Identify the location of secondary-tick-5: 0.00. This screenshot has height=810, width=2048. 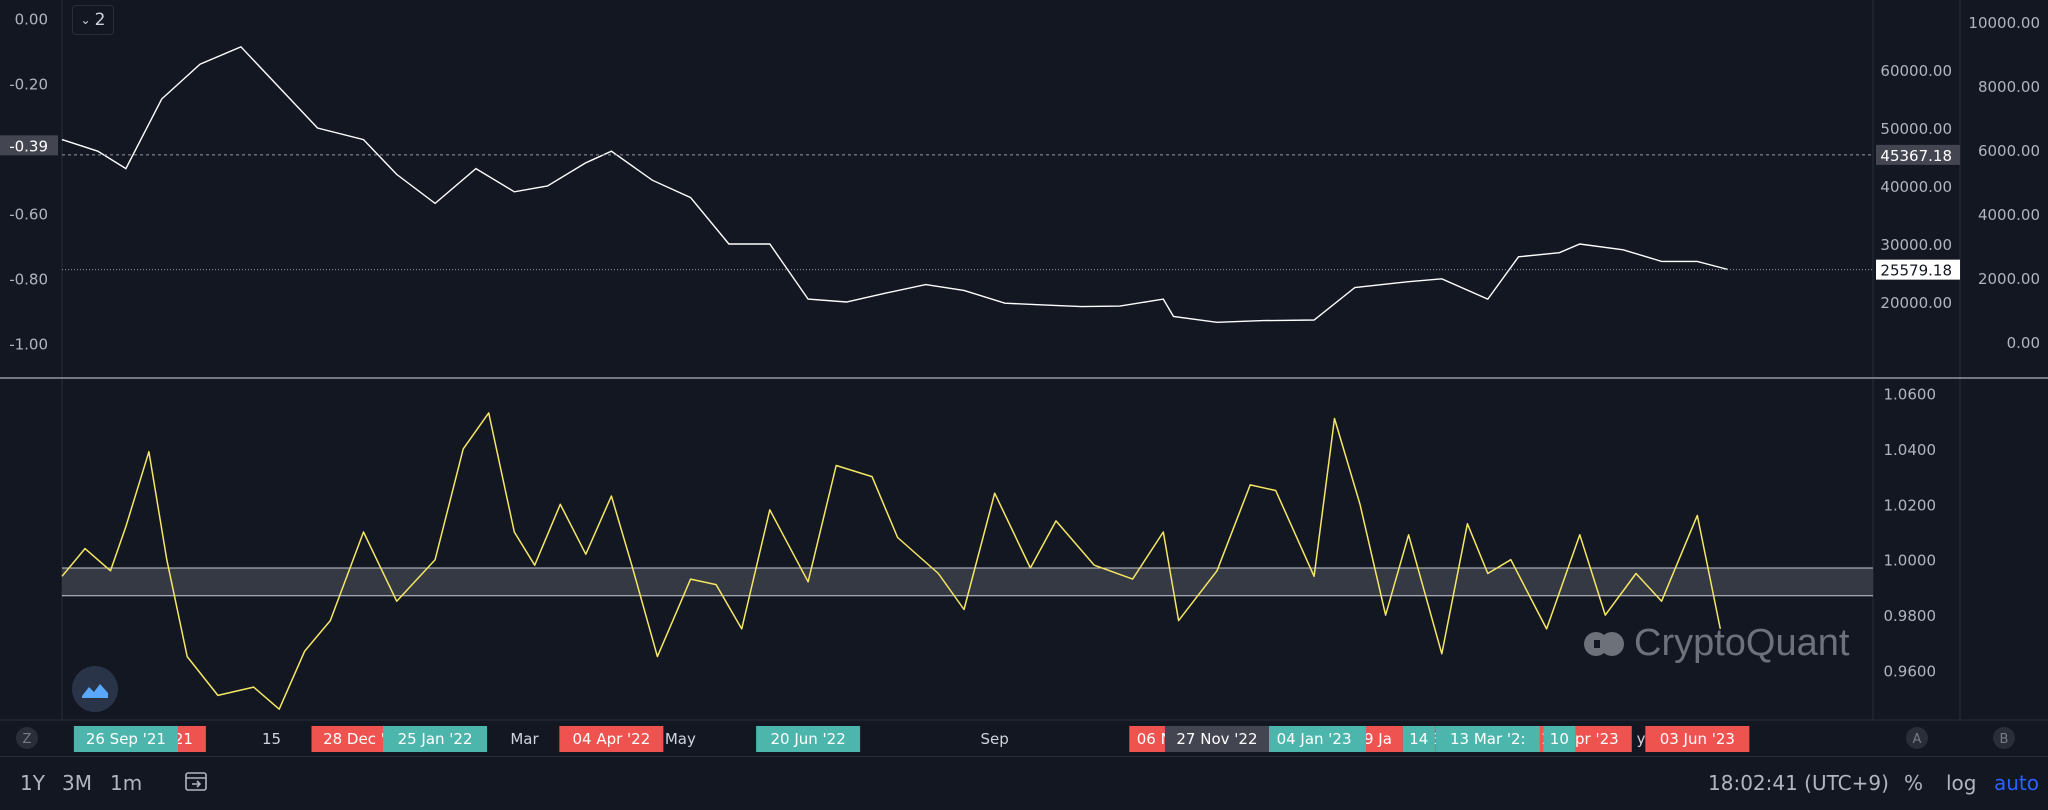
(2023, 343).